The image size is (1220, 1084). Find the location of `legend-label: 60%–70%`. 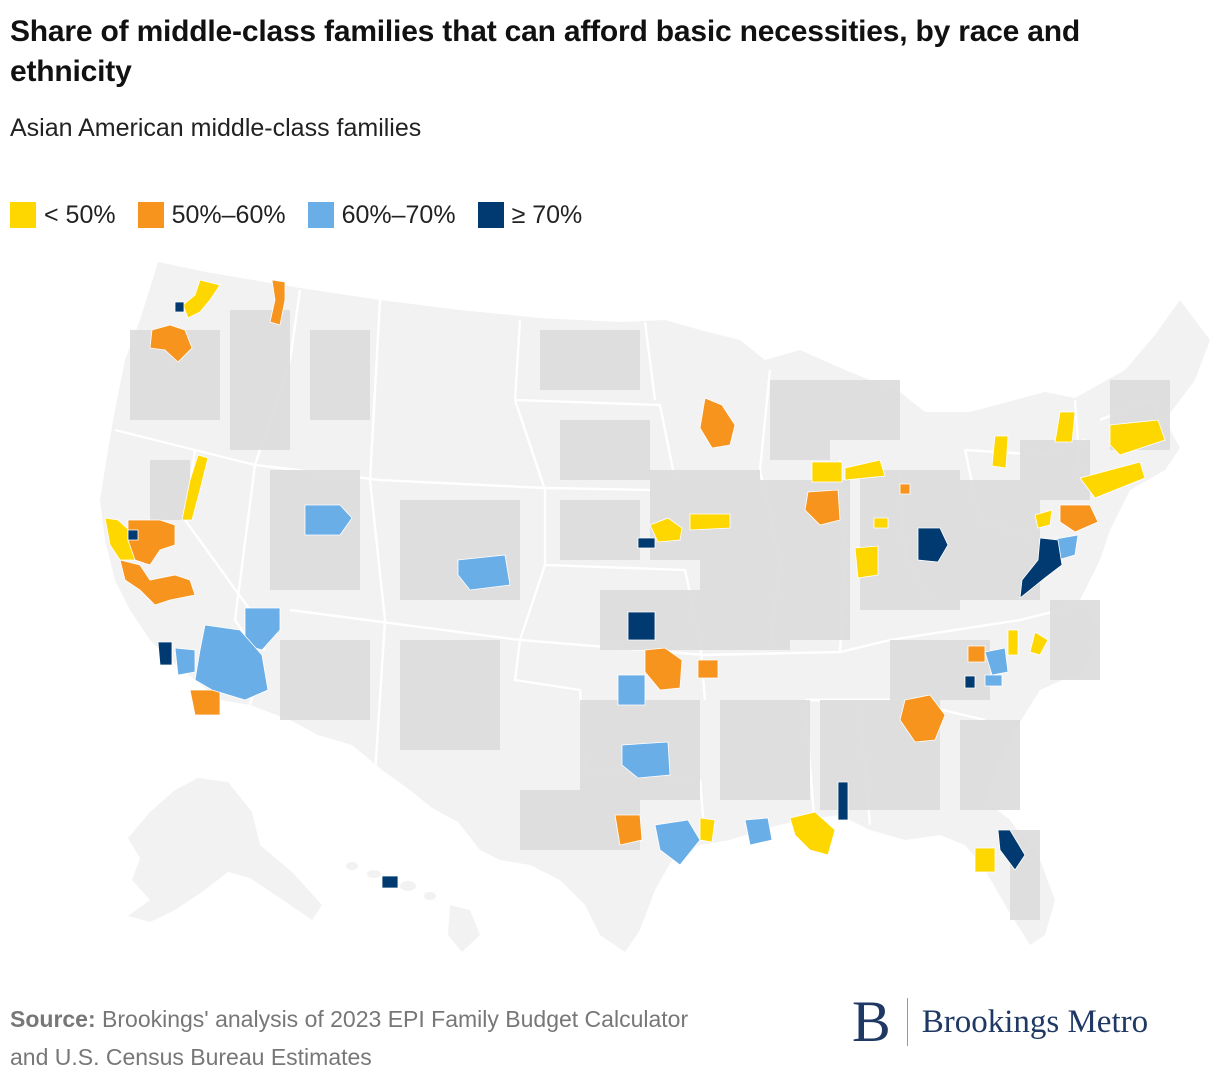

legend-label: 60%–70% is located at coordinates (398, 214).